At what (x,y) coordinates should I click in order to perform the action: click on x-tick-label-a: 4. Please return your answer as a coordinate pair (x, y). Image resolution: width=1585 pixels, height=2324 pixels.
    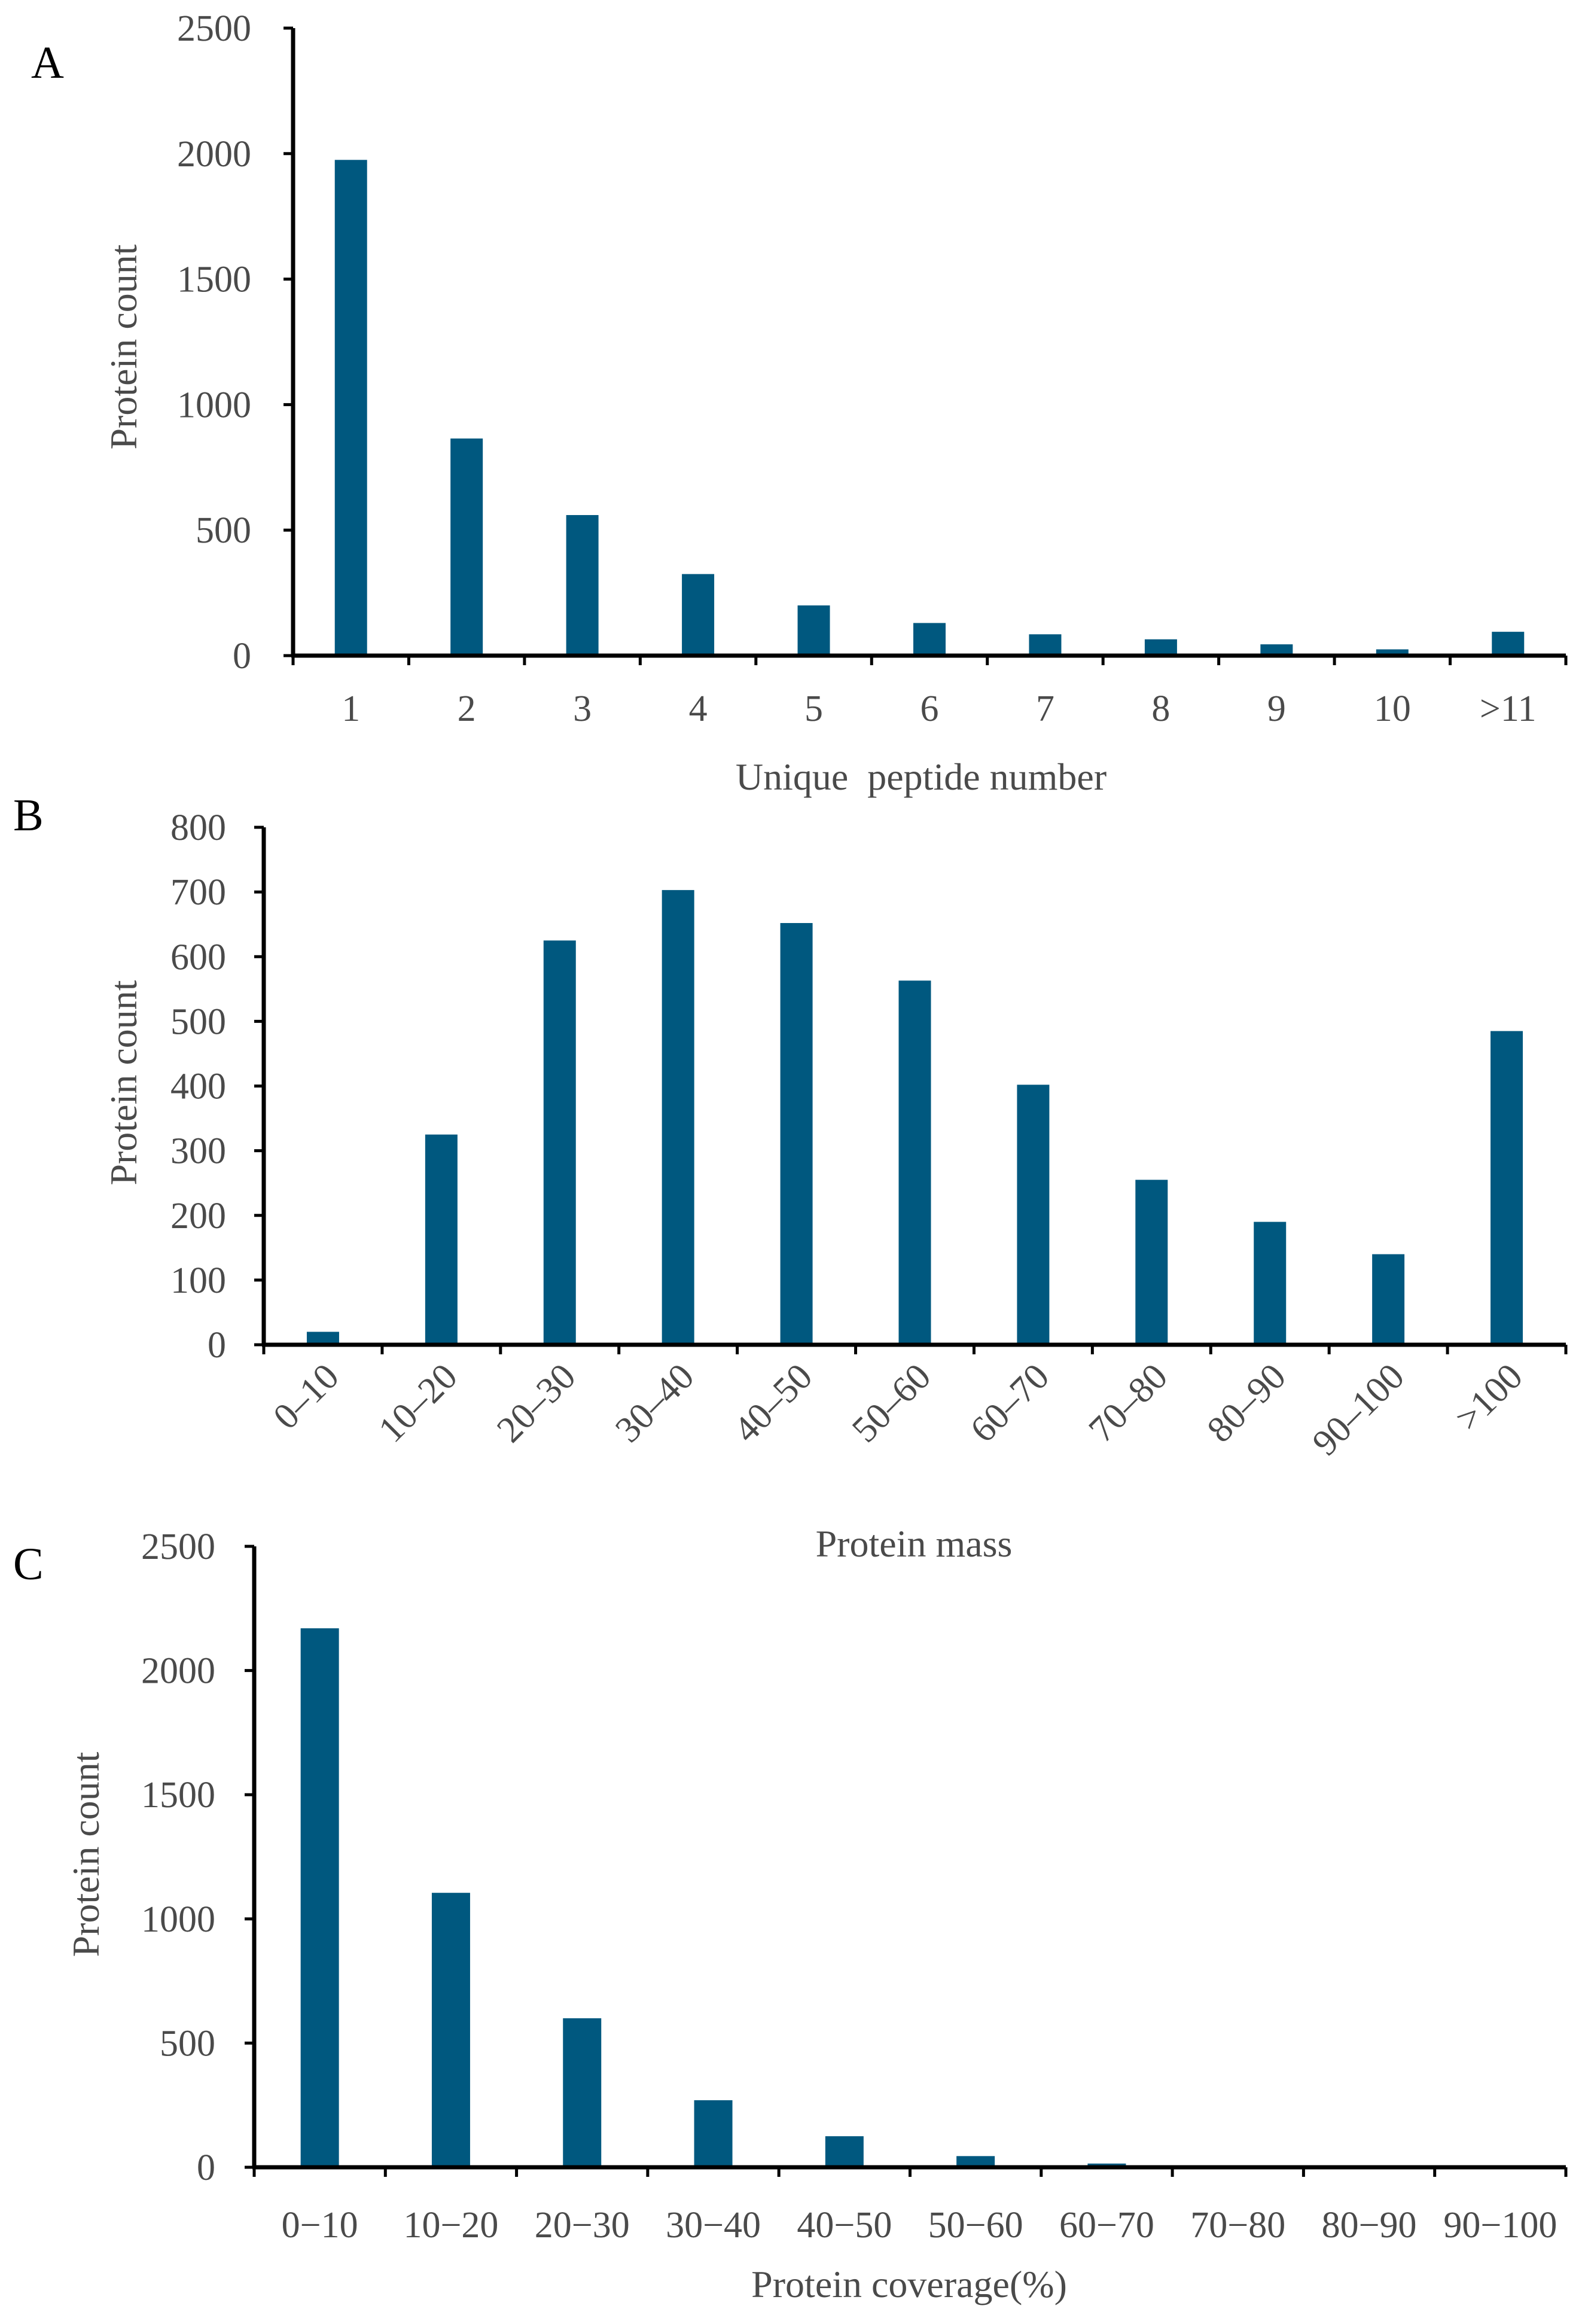
    Looking at the image, I should click on (698, 709).